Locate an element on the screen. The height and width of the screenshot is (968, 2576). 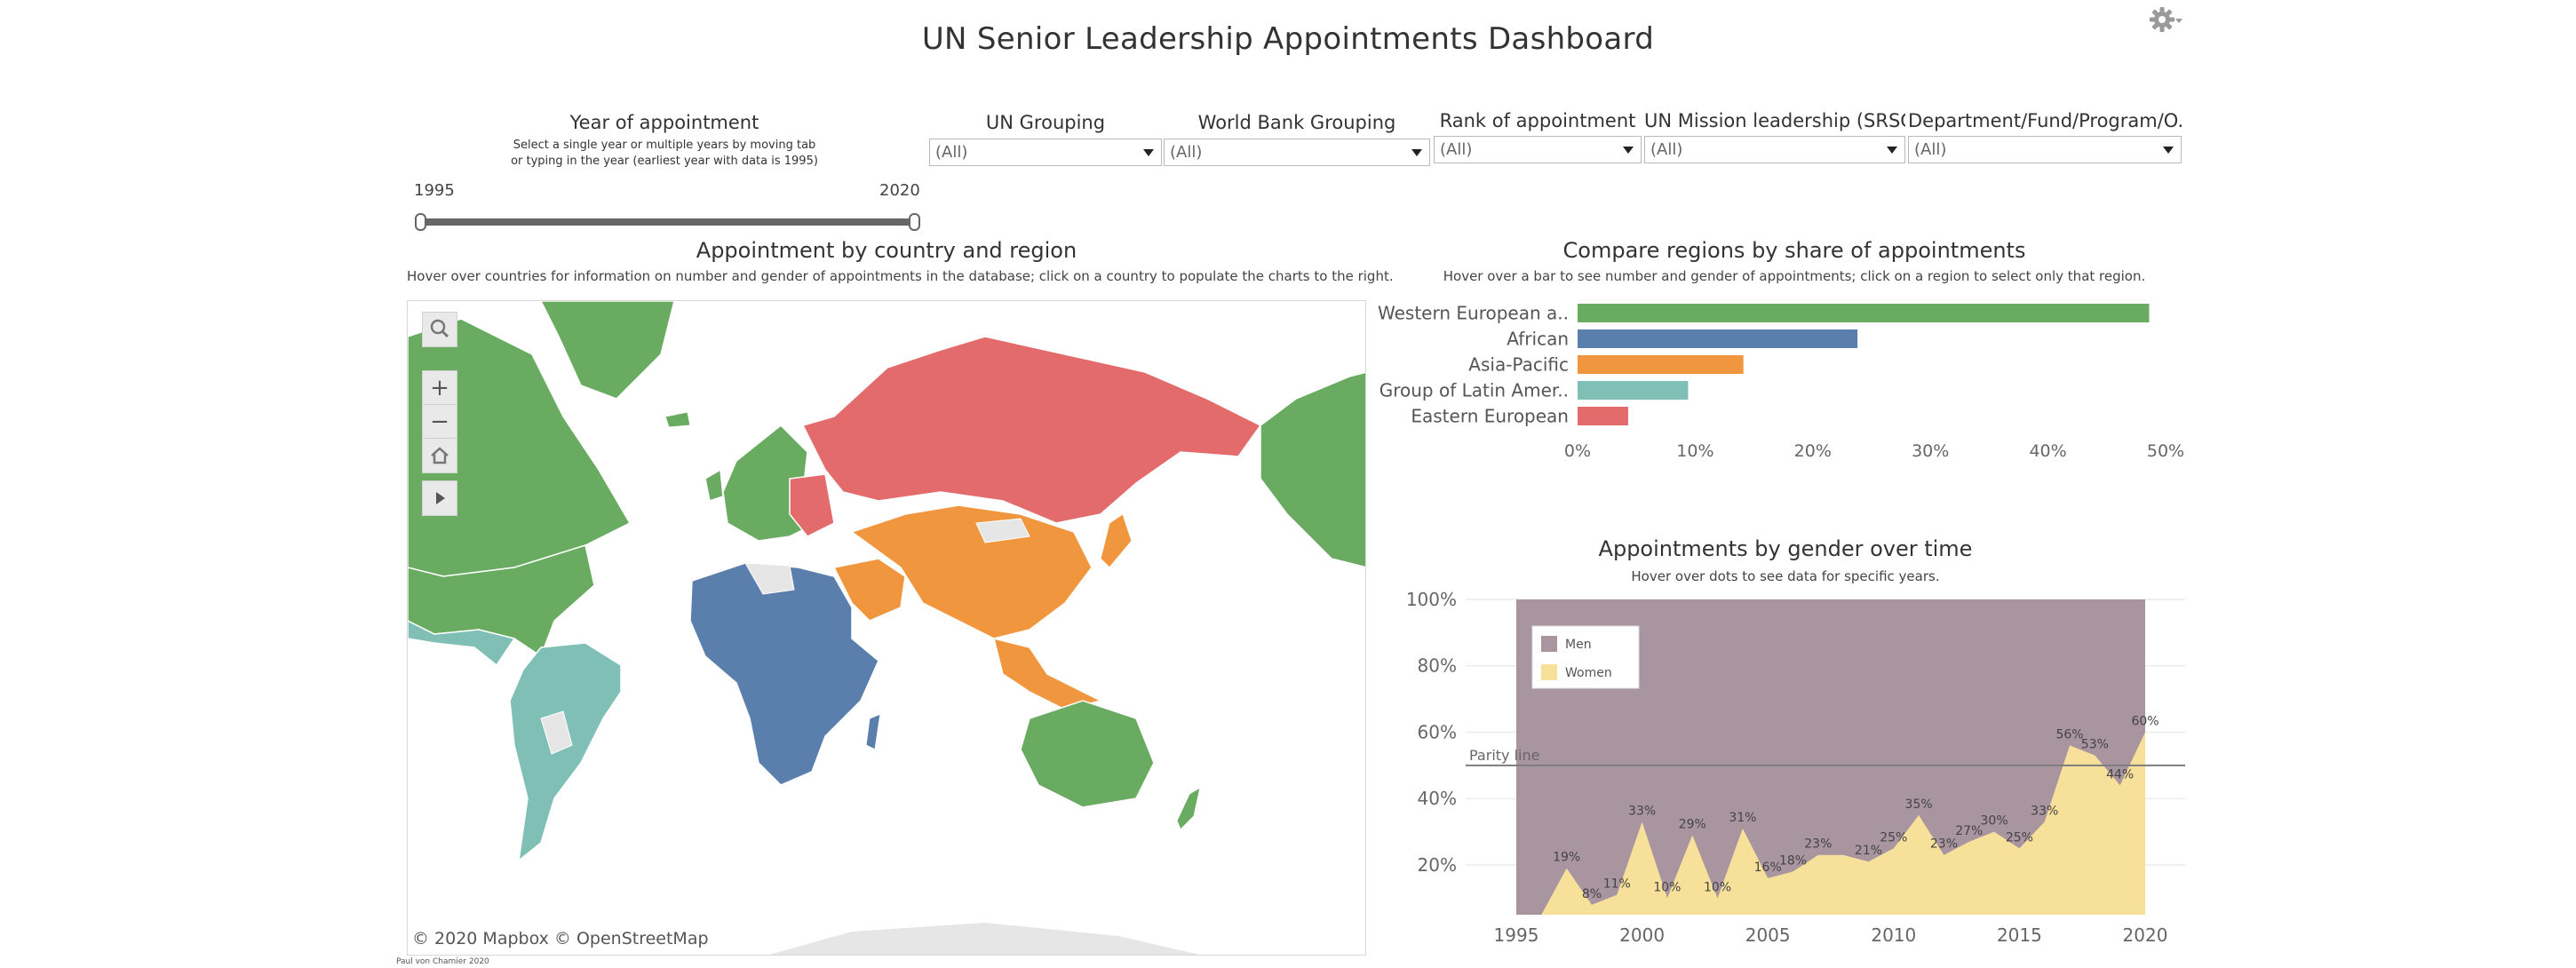
bar-x-tick: 0% is located at coordinates (1577, 451).